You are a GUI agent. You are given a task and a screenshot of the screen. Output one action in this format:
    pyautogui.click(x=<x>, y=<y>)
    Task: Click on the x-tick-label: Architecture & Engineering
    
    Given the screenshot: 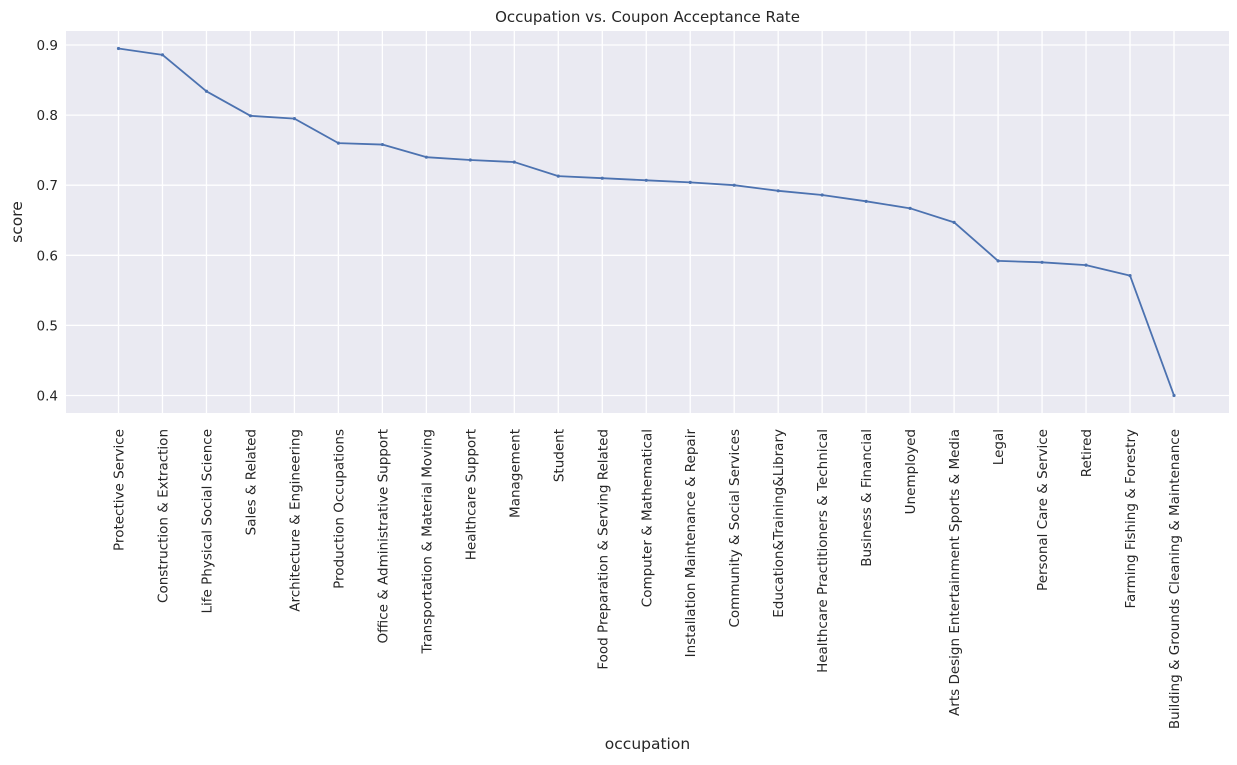 What is the action you would take?
    pyautogui.click(x=295, y=520)
    